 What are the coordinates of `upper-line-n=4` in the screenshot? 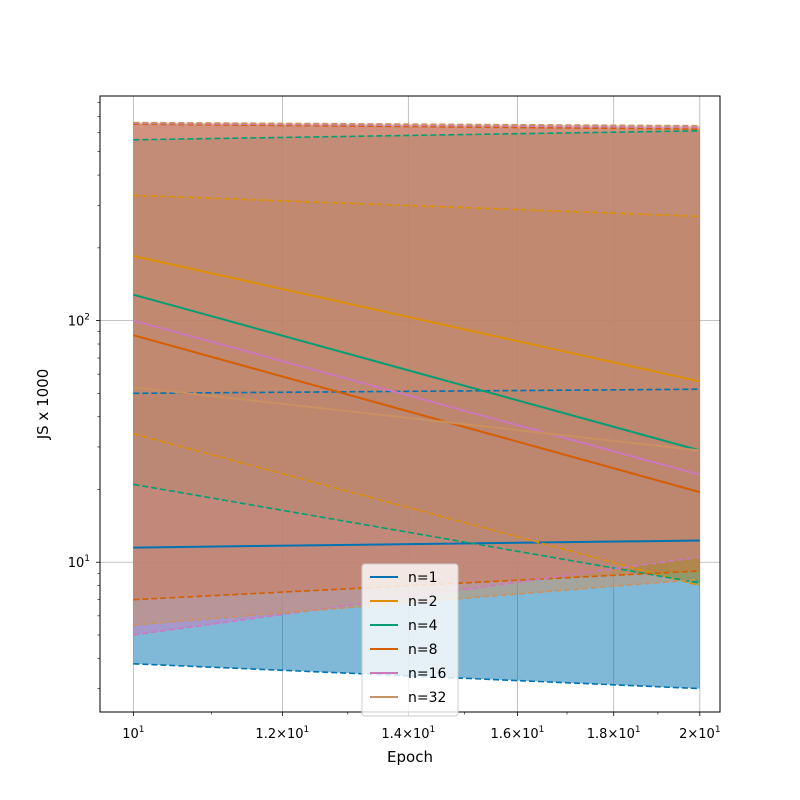 It's located at (416, 135).